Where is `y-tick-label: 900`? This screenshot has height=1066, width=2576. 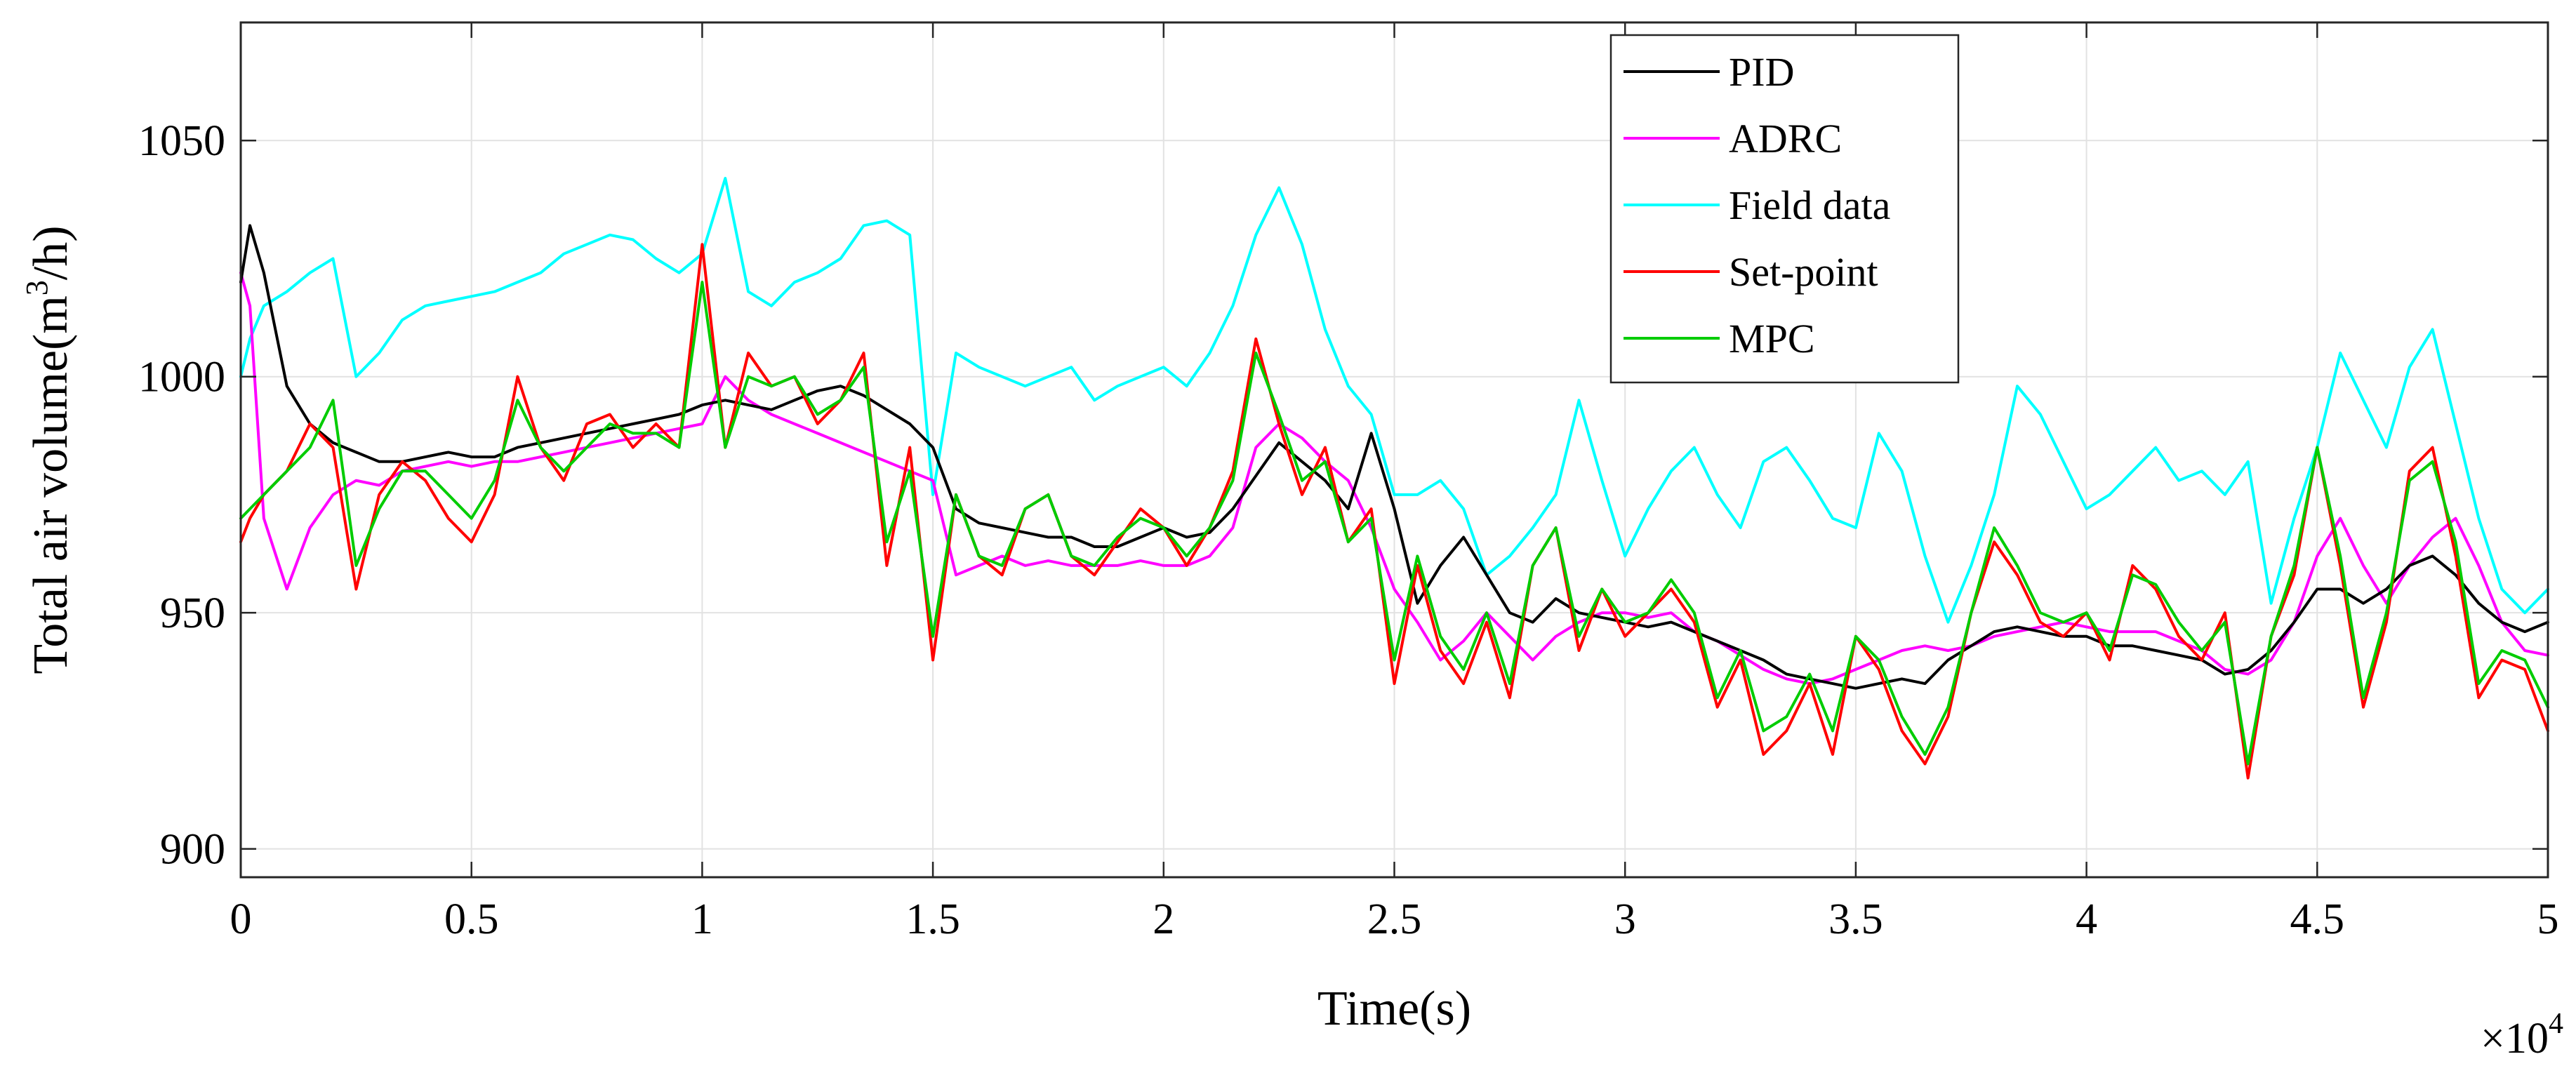 y-tick-label: 900 is located at coordinates (193, 850).